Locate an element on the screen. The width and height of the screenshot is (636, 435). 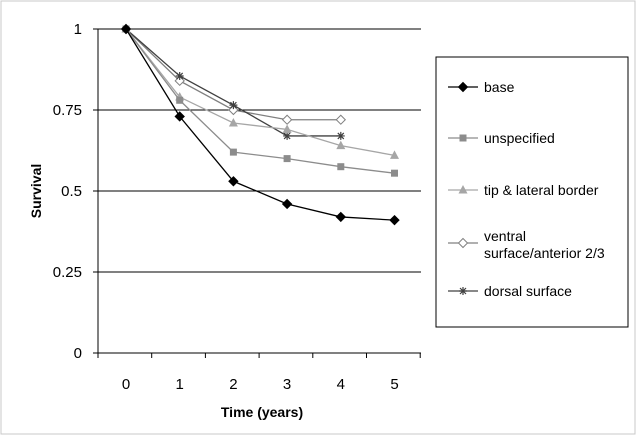
y-tick-label: 1 is located at coordinates (78, 29).